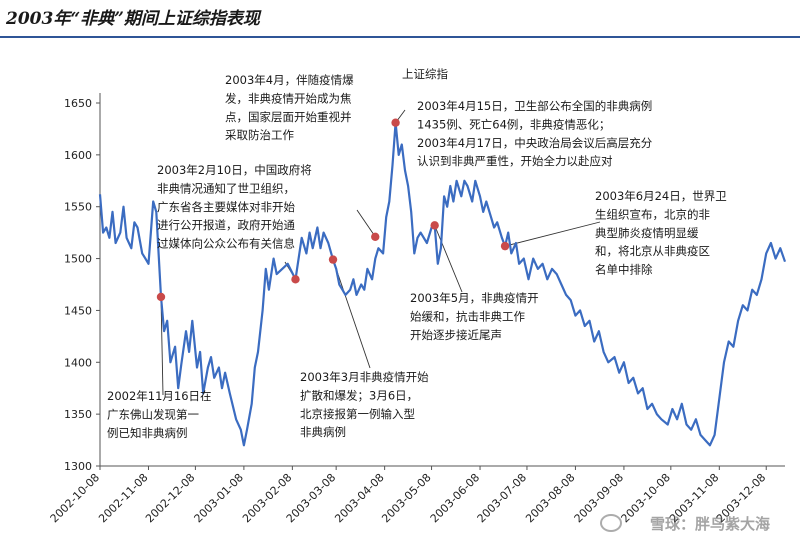 Image resolution: width=800 pixels, height=538 pixels. What do you see at coordinates (153, 414) in the screenshot?
I see `annotation-line: 广东佛山发现第一` at bounding box center [153, 414].